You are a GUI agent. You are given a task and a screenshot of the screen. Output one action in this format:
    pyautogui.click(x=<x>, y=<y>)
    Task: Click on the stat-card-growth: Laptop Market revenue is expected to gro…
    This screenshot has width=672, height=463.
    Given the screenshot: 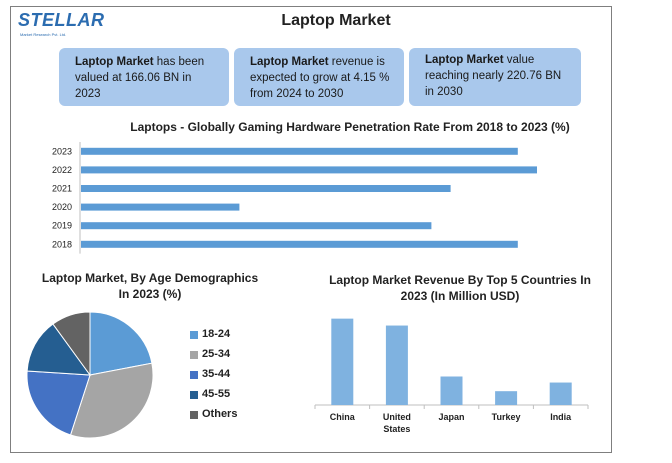 What is the action you would take?
    pyautogui.click(x=319, y=77)
    